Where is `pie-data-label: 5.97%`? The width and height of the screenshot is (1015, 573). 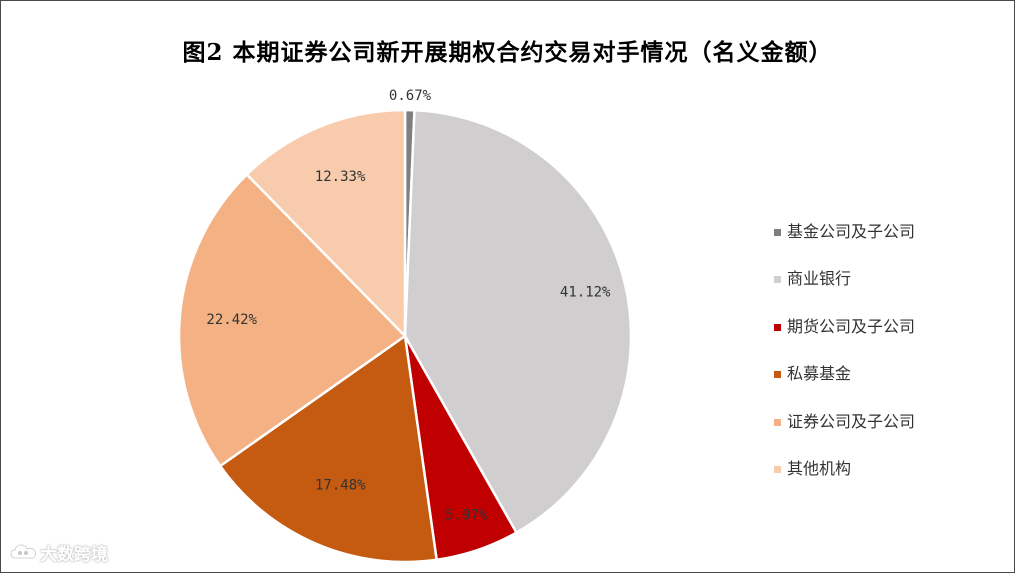
pie-data-label: 5.97% is located at coordinates (466, 516).